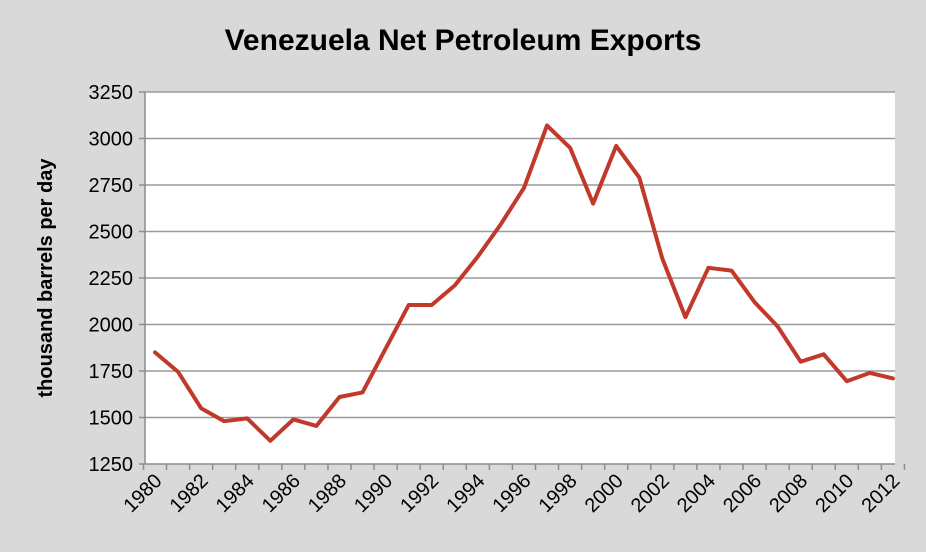 The height and width of the screenshot is (552, 926). What do you see at coordinates (111, 372) in the screenshot?
I see `y-tick-label: 1750` at bounding box center [111, 372].